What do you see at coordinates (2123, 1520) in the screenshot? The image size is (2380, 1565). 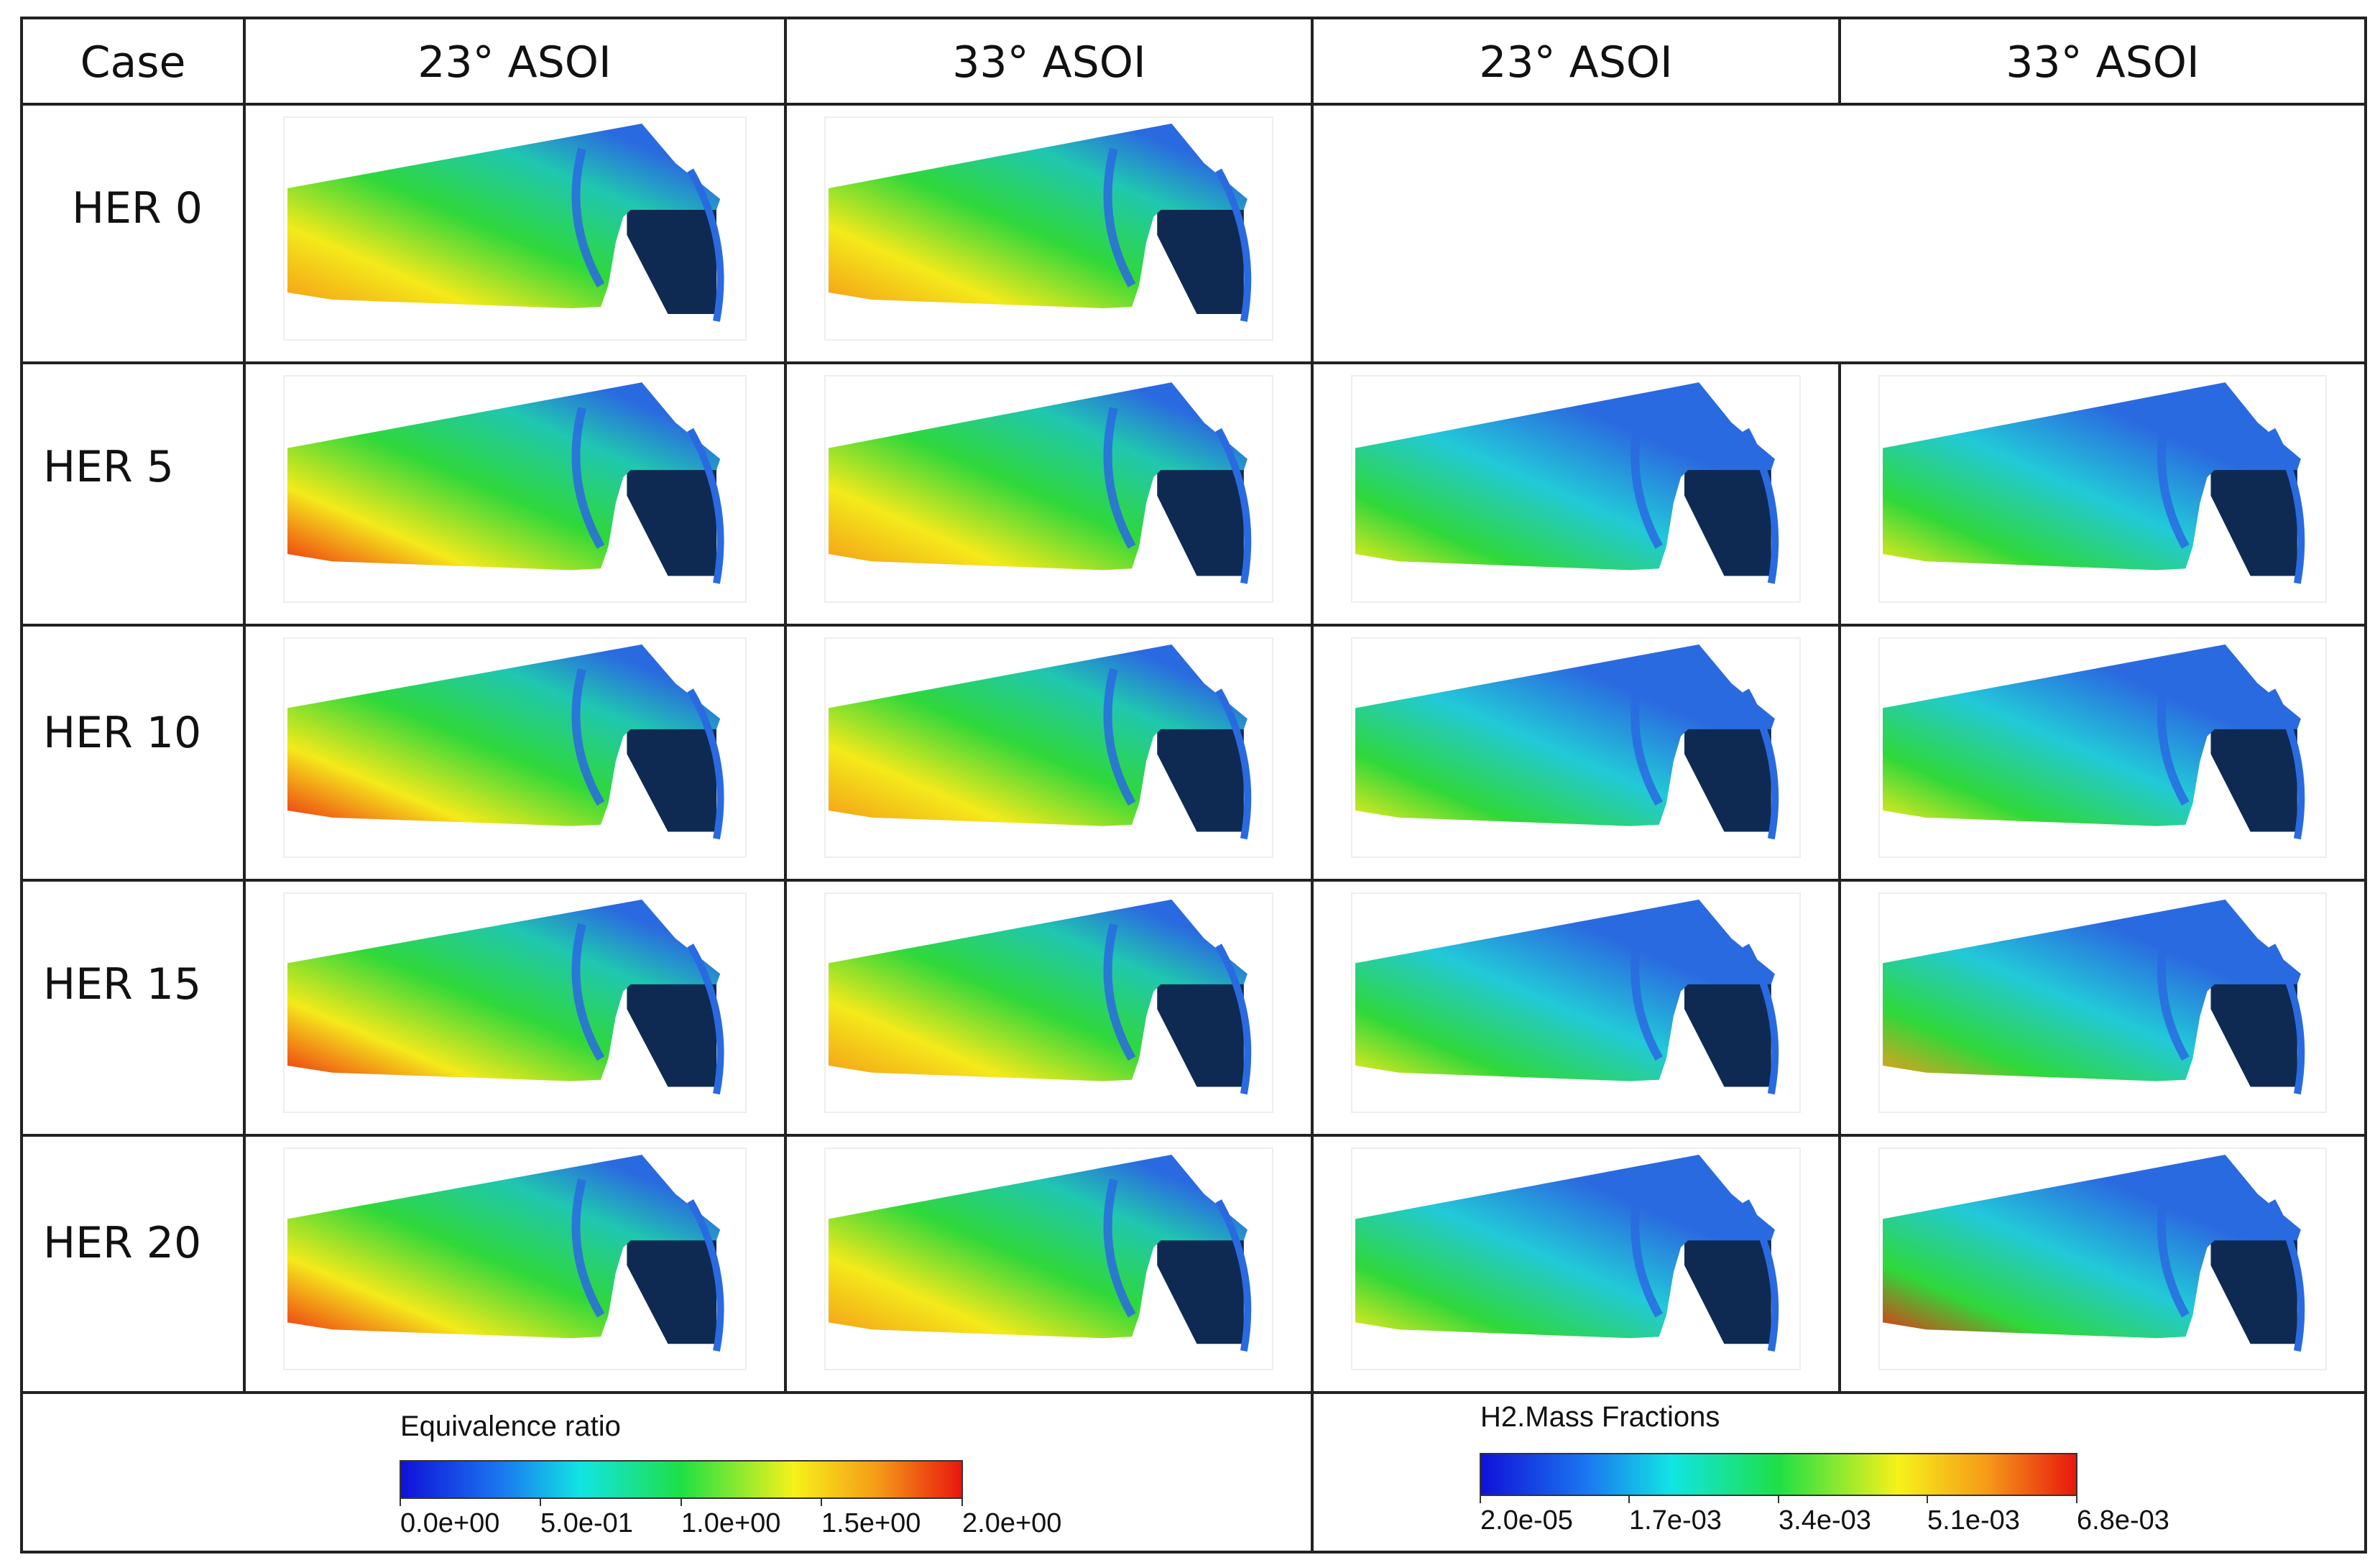 I see `legend-h2-tick-4: 6.8e-03` at bounding box center [2123, 1520].